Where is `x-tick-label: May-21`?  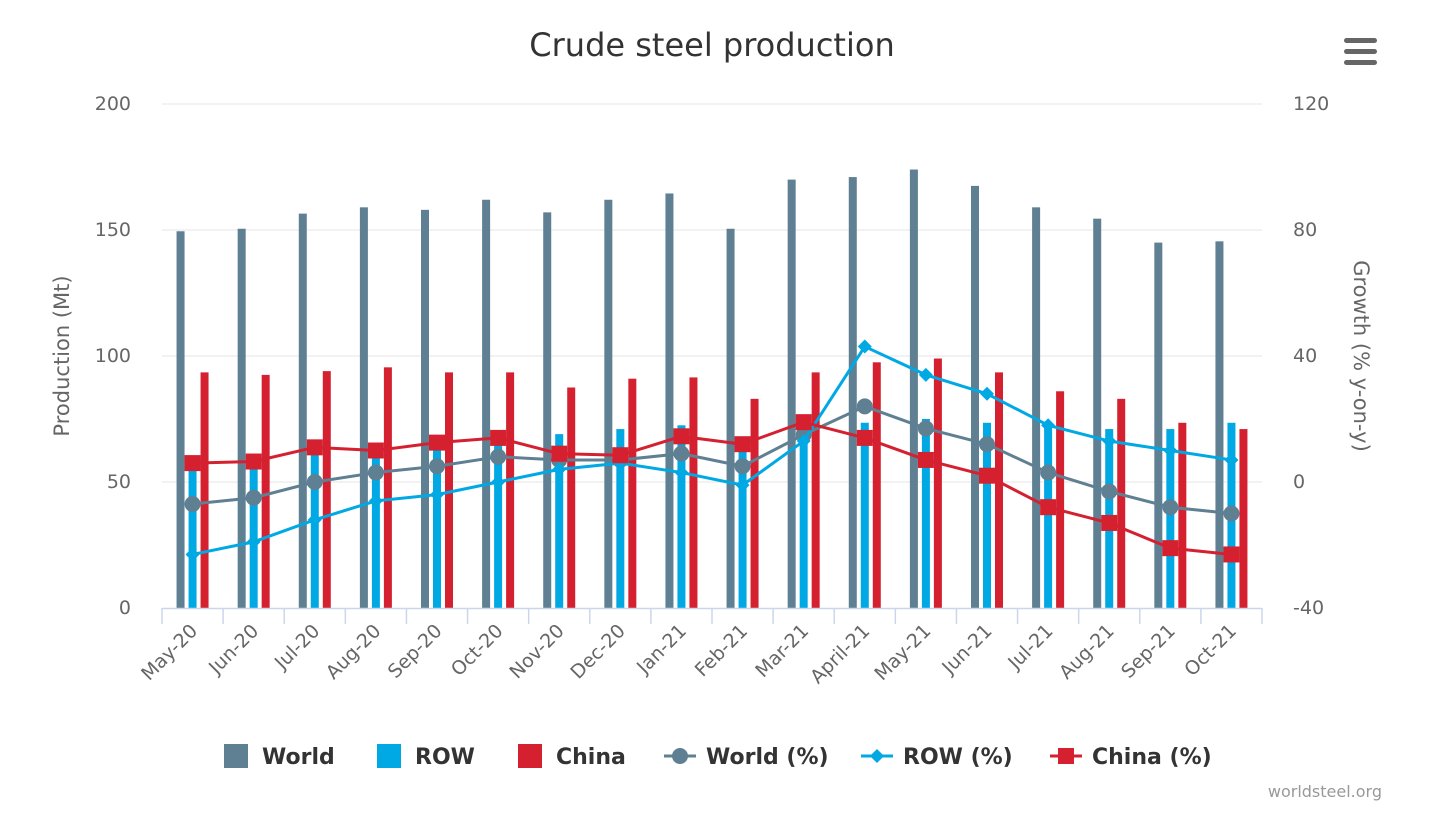
x-tick-label: May-21 is located at coordinates (902, 652).